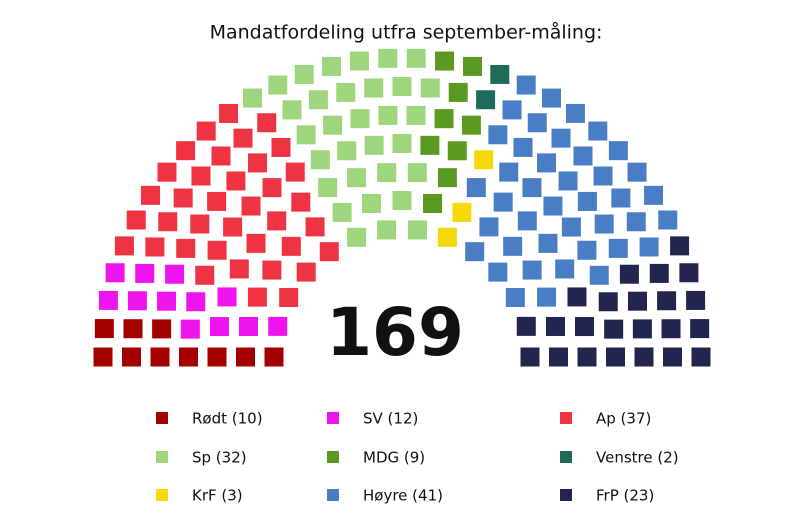 The height and width of the screenshot is (523, 789). Describe the element at coordinates (623, 419) in the screenshot. I see `legend-label: Ap (37)` at that location.